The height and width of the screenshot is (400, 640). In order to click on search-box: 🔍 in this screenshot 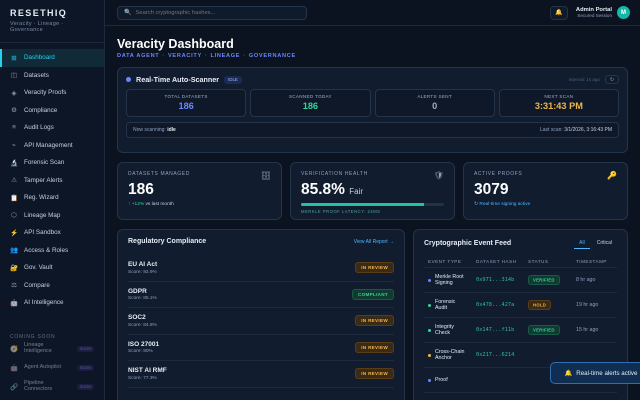, I will do `click(212, 12)`.